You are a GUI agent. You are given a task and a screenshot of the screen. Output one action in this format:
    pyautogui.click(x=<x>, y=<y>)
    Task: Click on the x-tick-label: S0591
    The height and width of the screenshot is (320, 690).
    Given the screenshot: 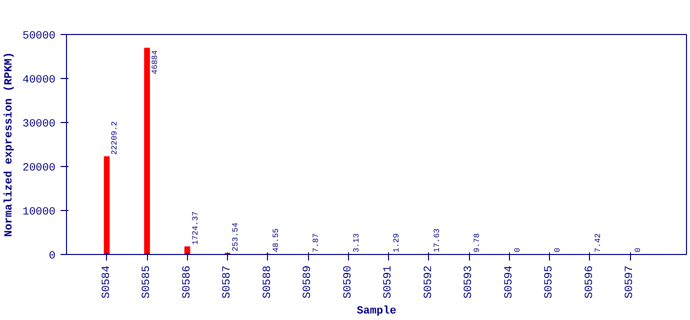 What is the action you would take?
    pyautogui.click(x=388, y=282)
    